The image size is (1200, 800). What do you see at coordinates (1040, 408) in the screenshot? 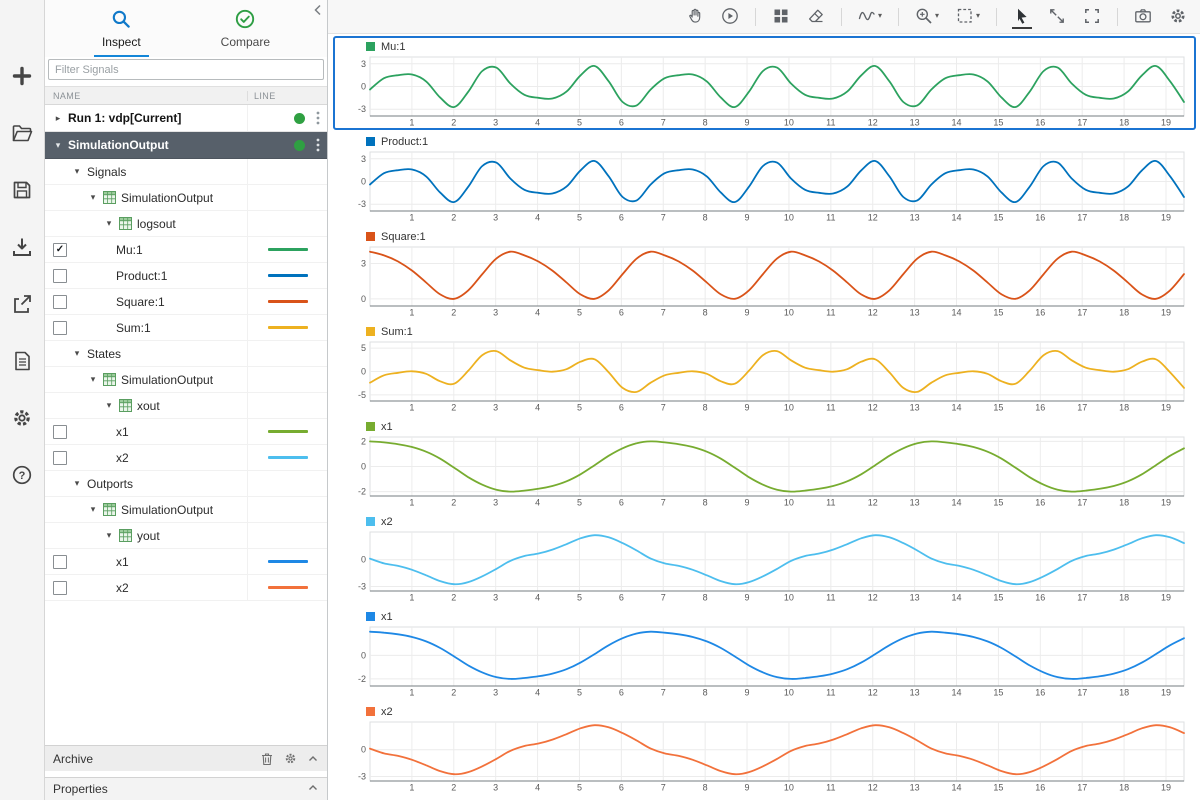
I see `svg-text: 16` at bounding box center [1040, 408].